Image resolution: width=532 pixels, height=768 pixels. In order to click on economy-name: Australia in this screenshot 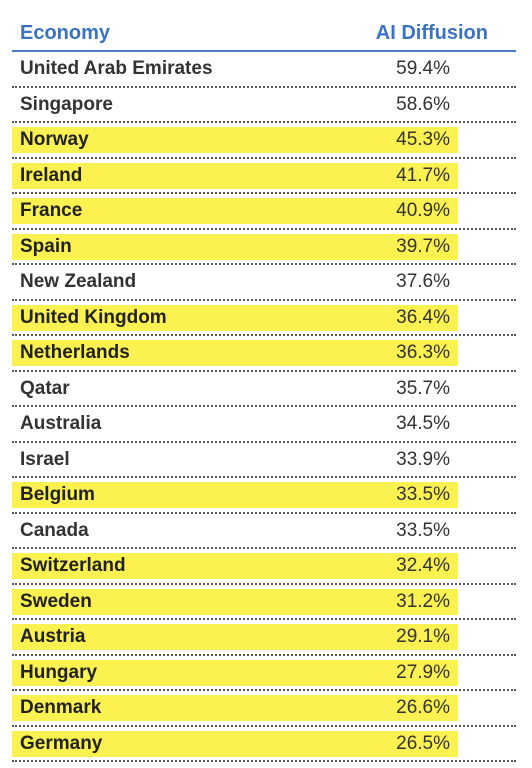, I will do `click(61, 423)`.